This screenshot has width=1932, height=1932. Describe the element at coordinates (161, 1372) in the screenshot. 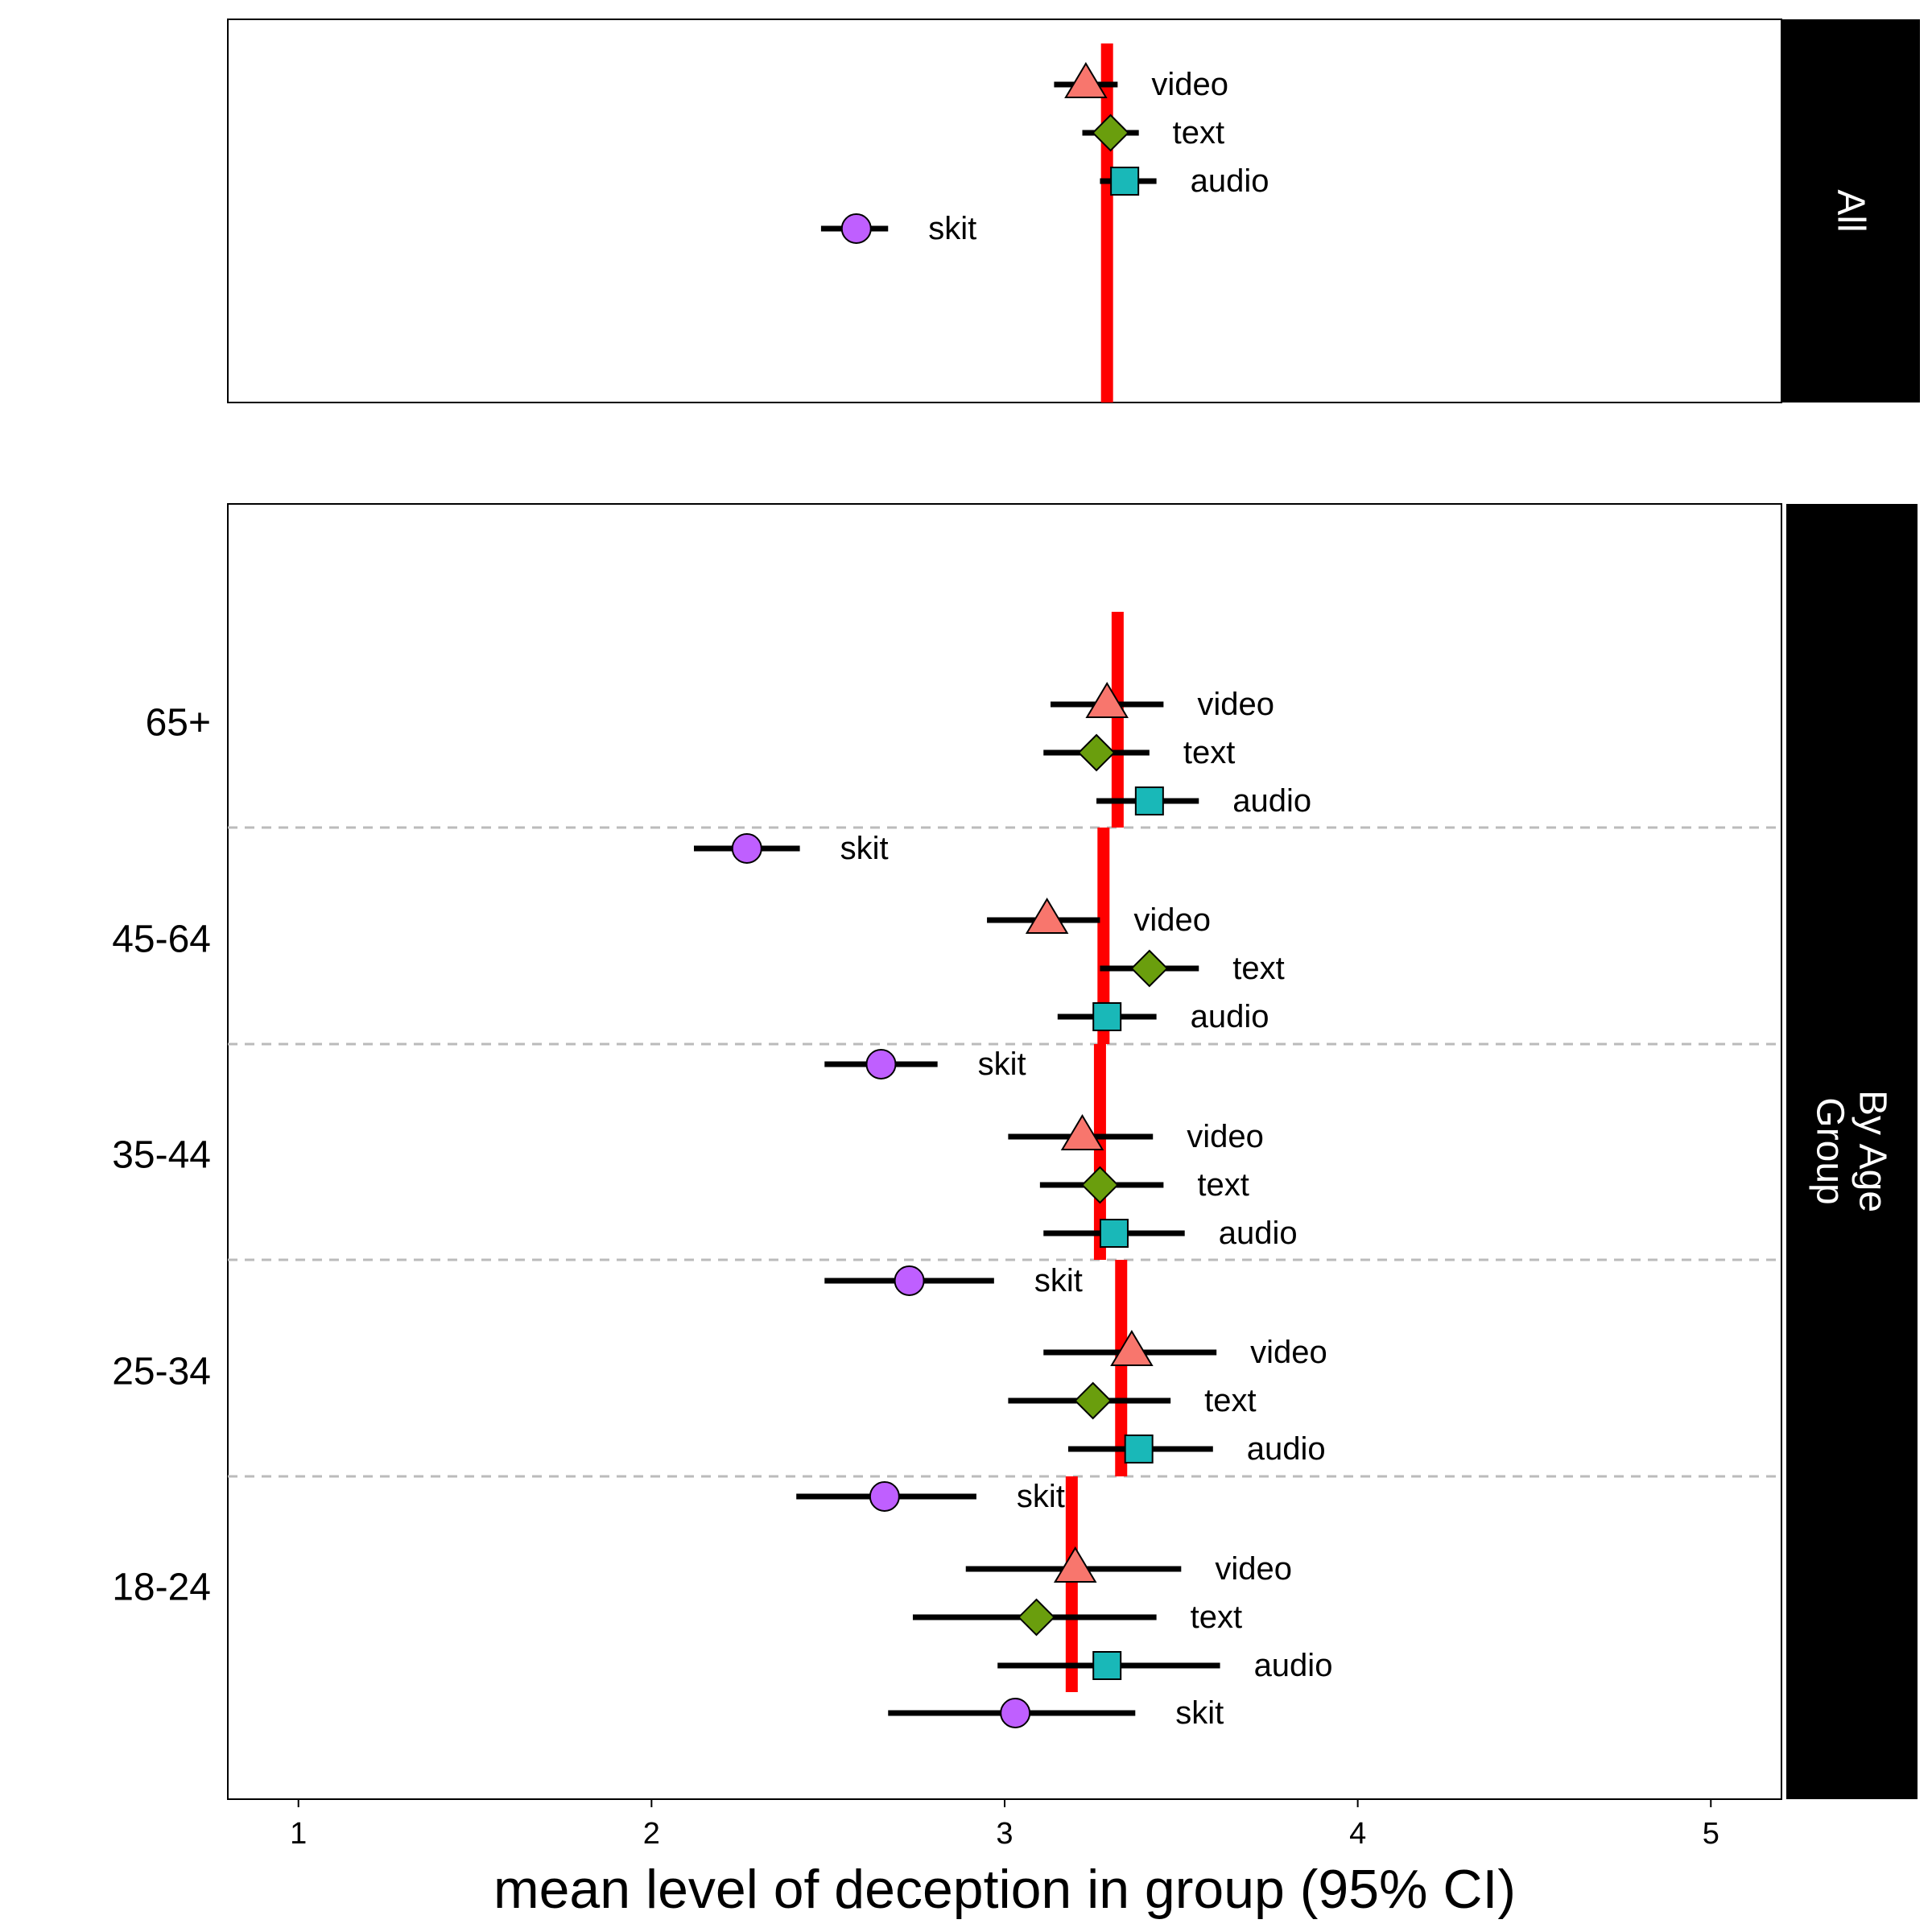

I see `y-tick-label: 25-34` at that location.